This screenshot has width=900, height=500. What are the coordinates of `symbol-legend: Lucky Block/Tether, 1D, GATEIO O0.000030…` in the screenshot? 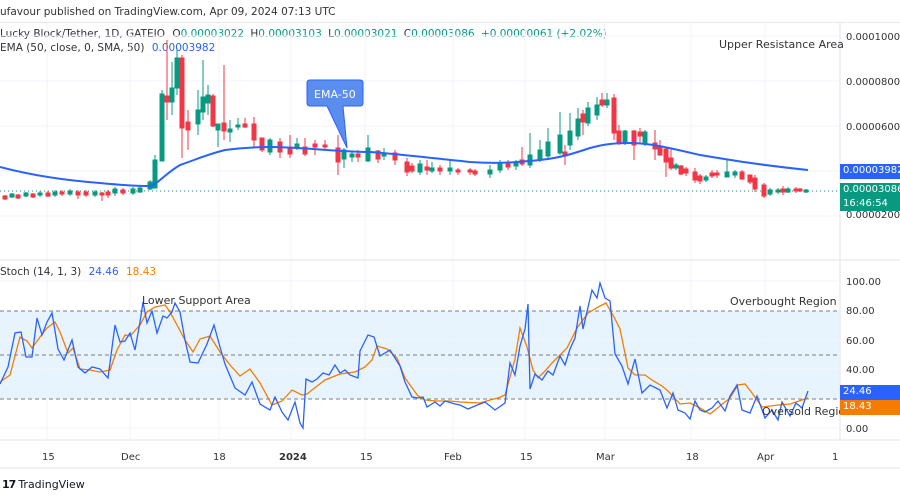 It's located at (303, 34).